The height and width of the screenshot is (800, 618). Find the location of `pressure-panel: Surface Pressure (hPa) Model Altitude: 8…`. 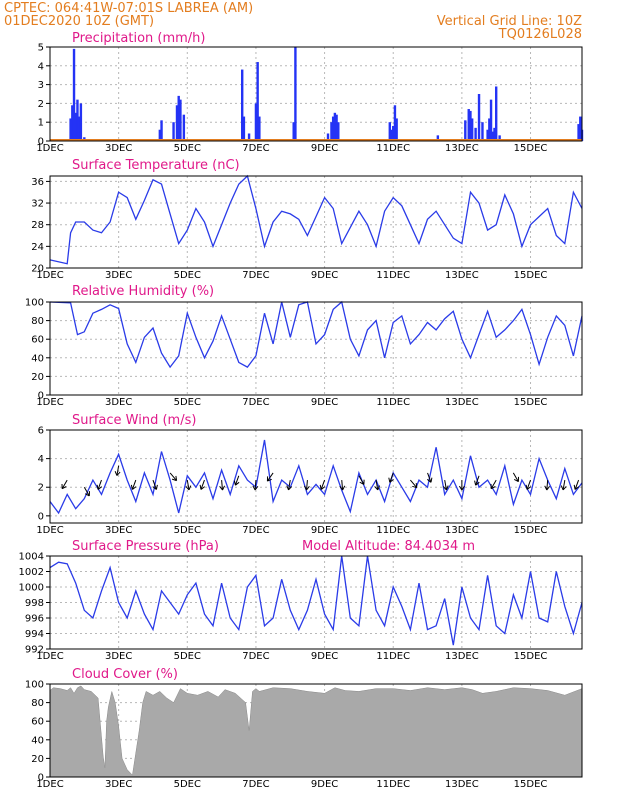

pressure-panel: Surface Pressure (hPa) Model Altitude: 8… is located at coordinates (301, 600).